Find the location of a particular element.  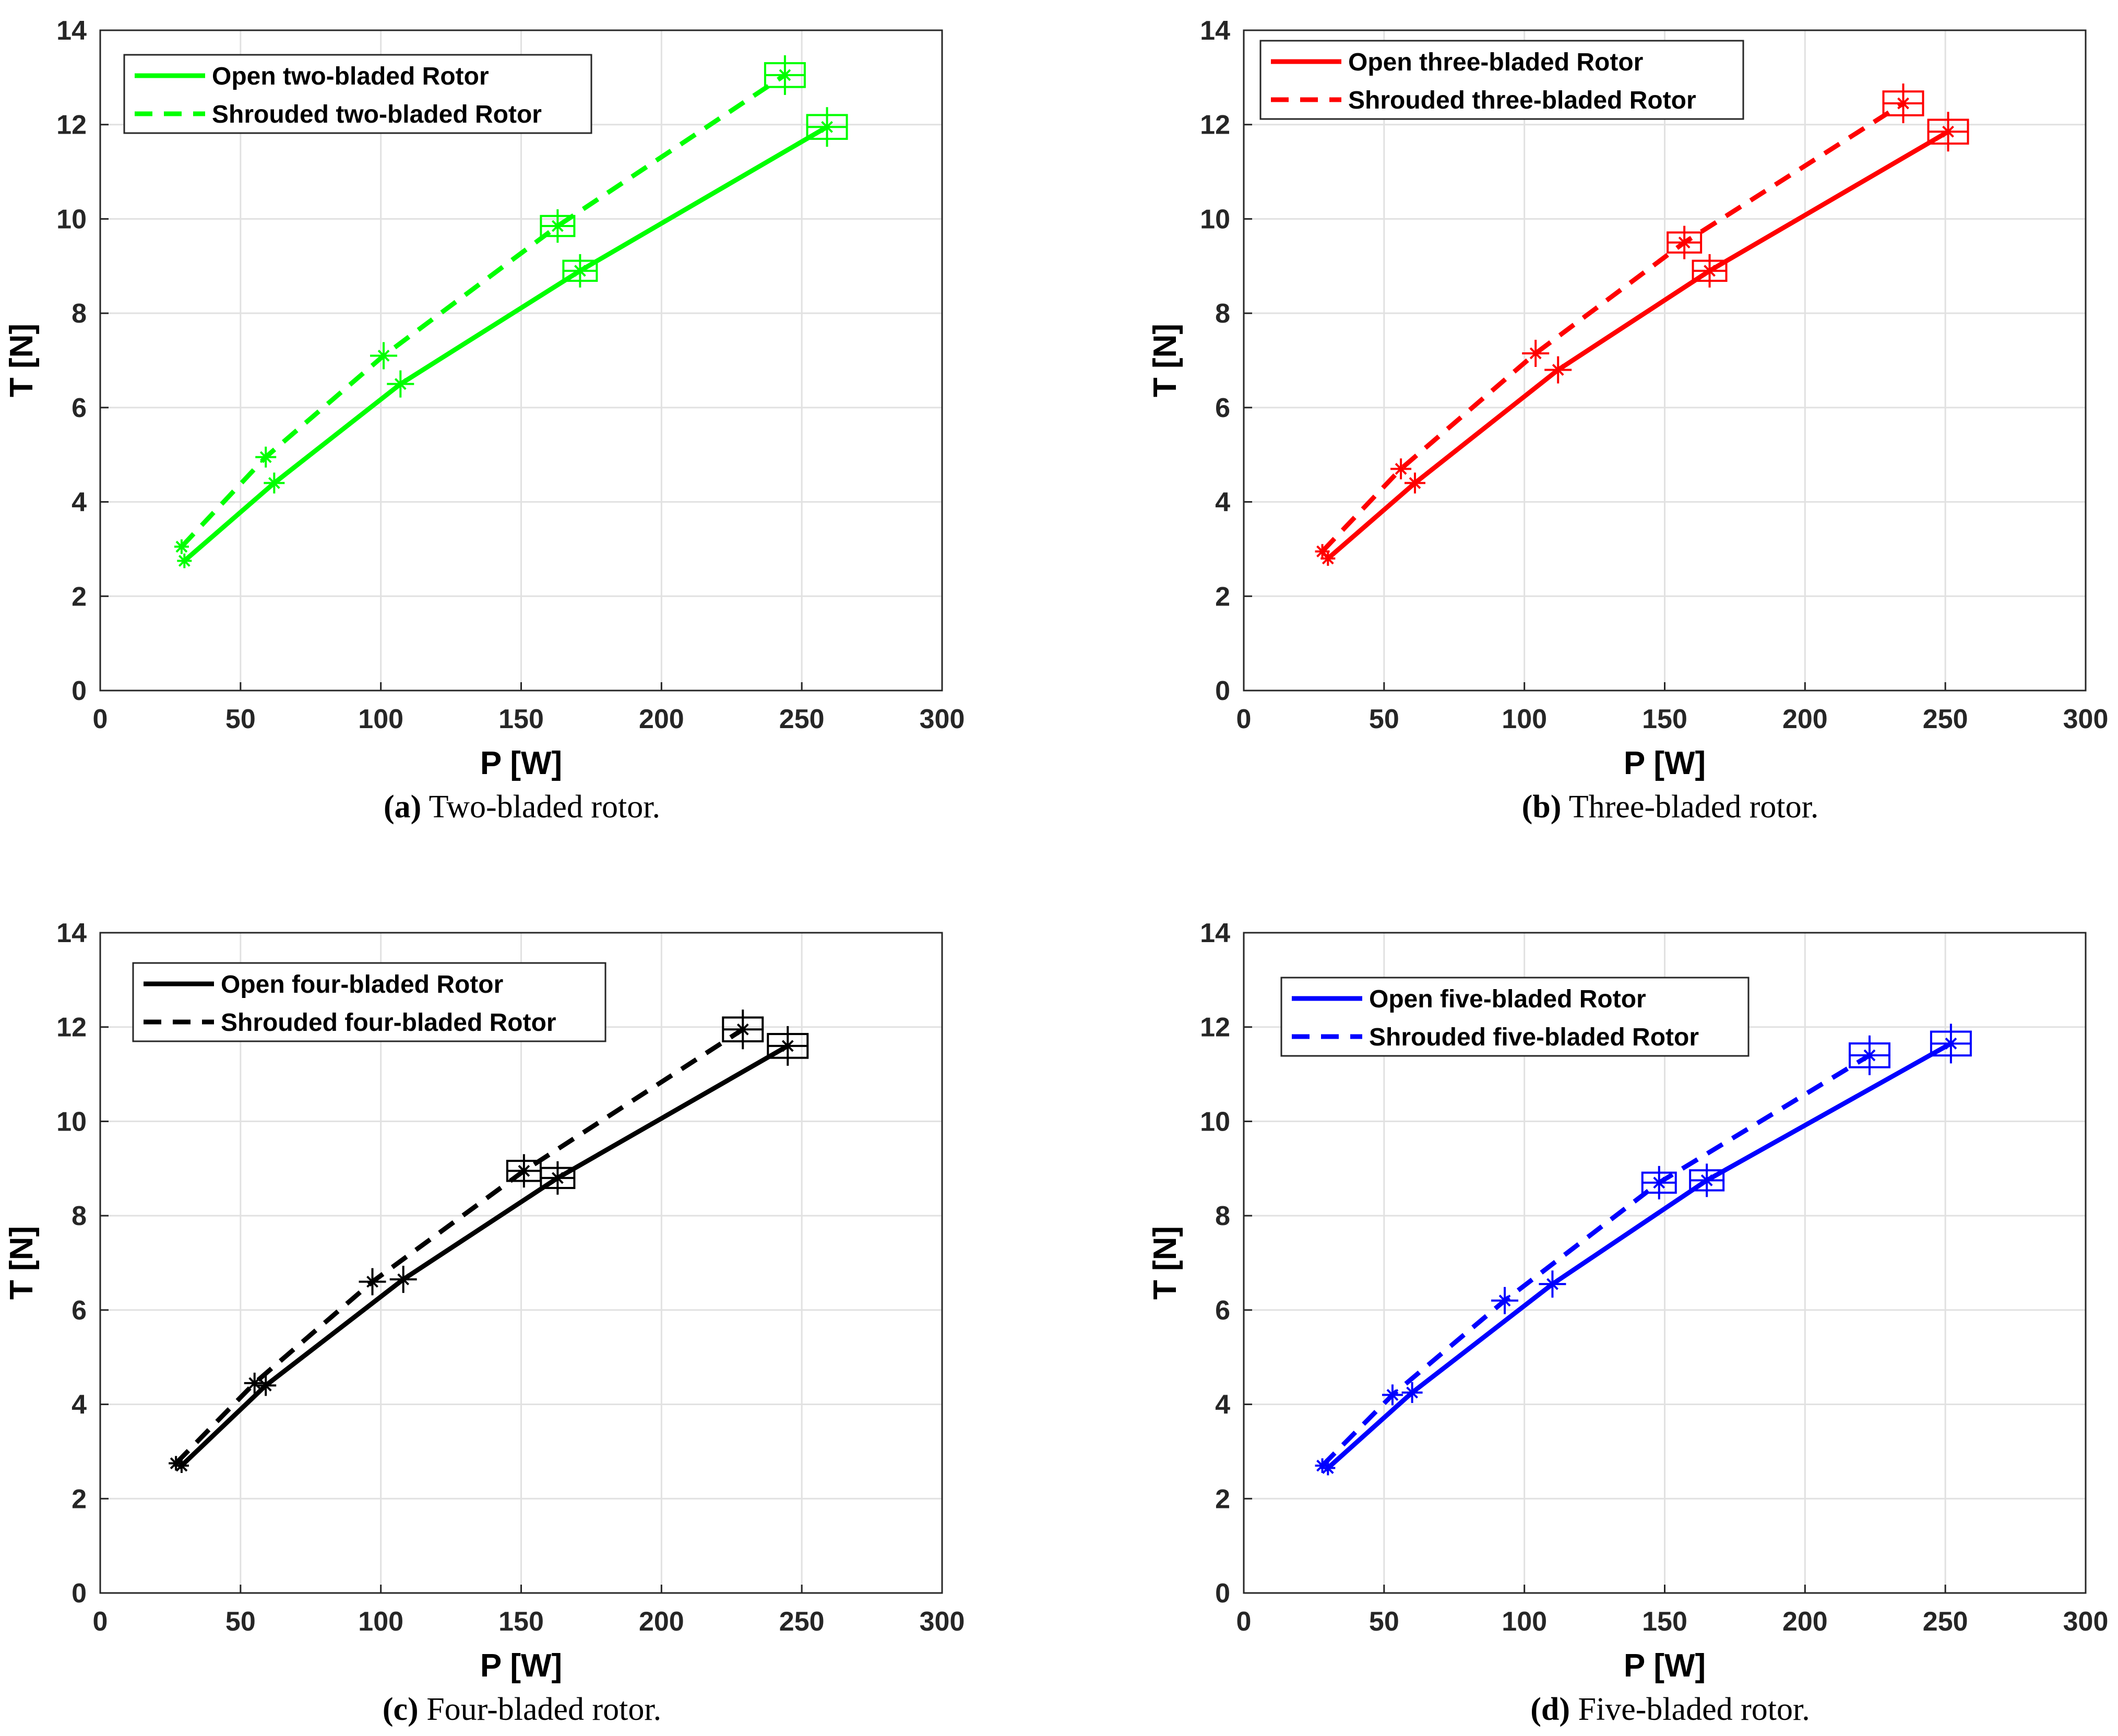

caption-title: Four-bladed rotor. is located at coordinates (540, 1709).